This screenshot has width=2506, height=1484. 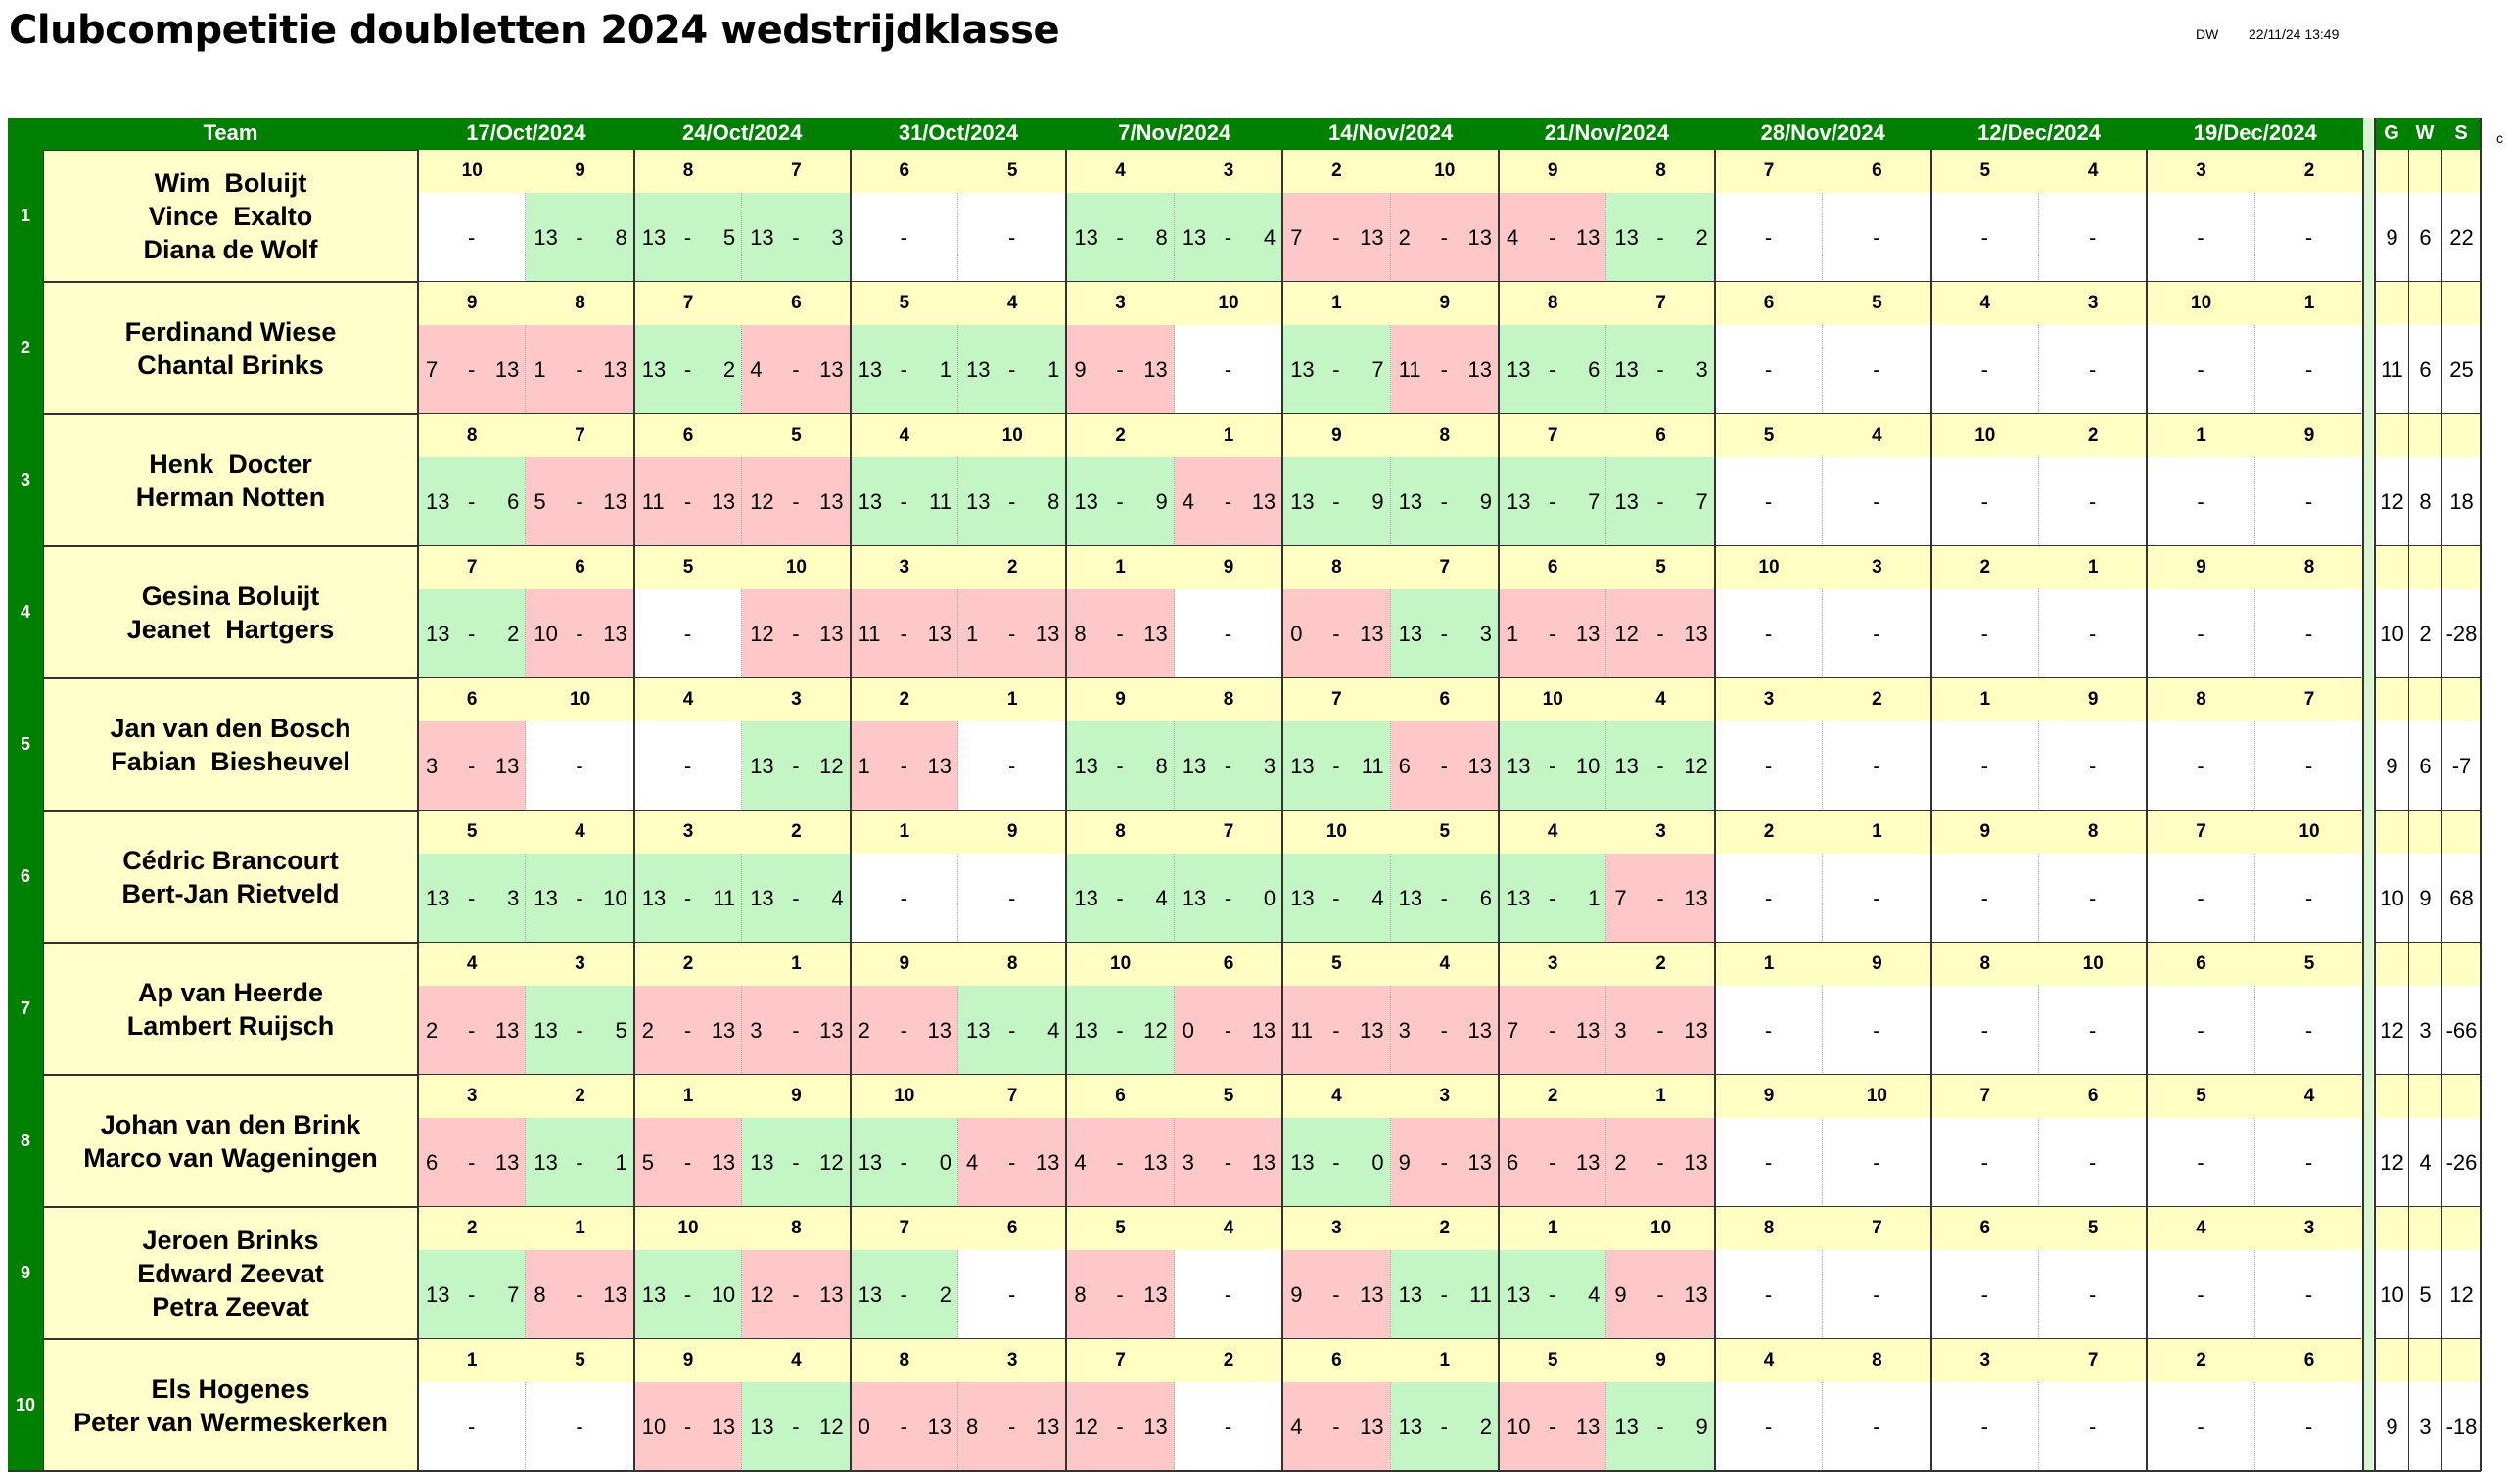 I want to click on score-own: 1, so click(x=540, y=369).